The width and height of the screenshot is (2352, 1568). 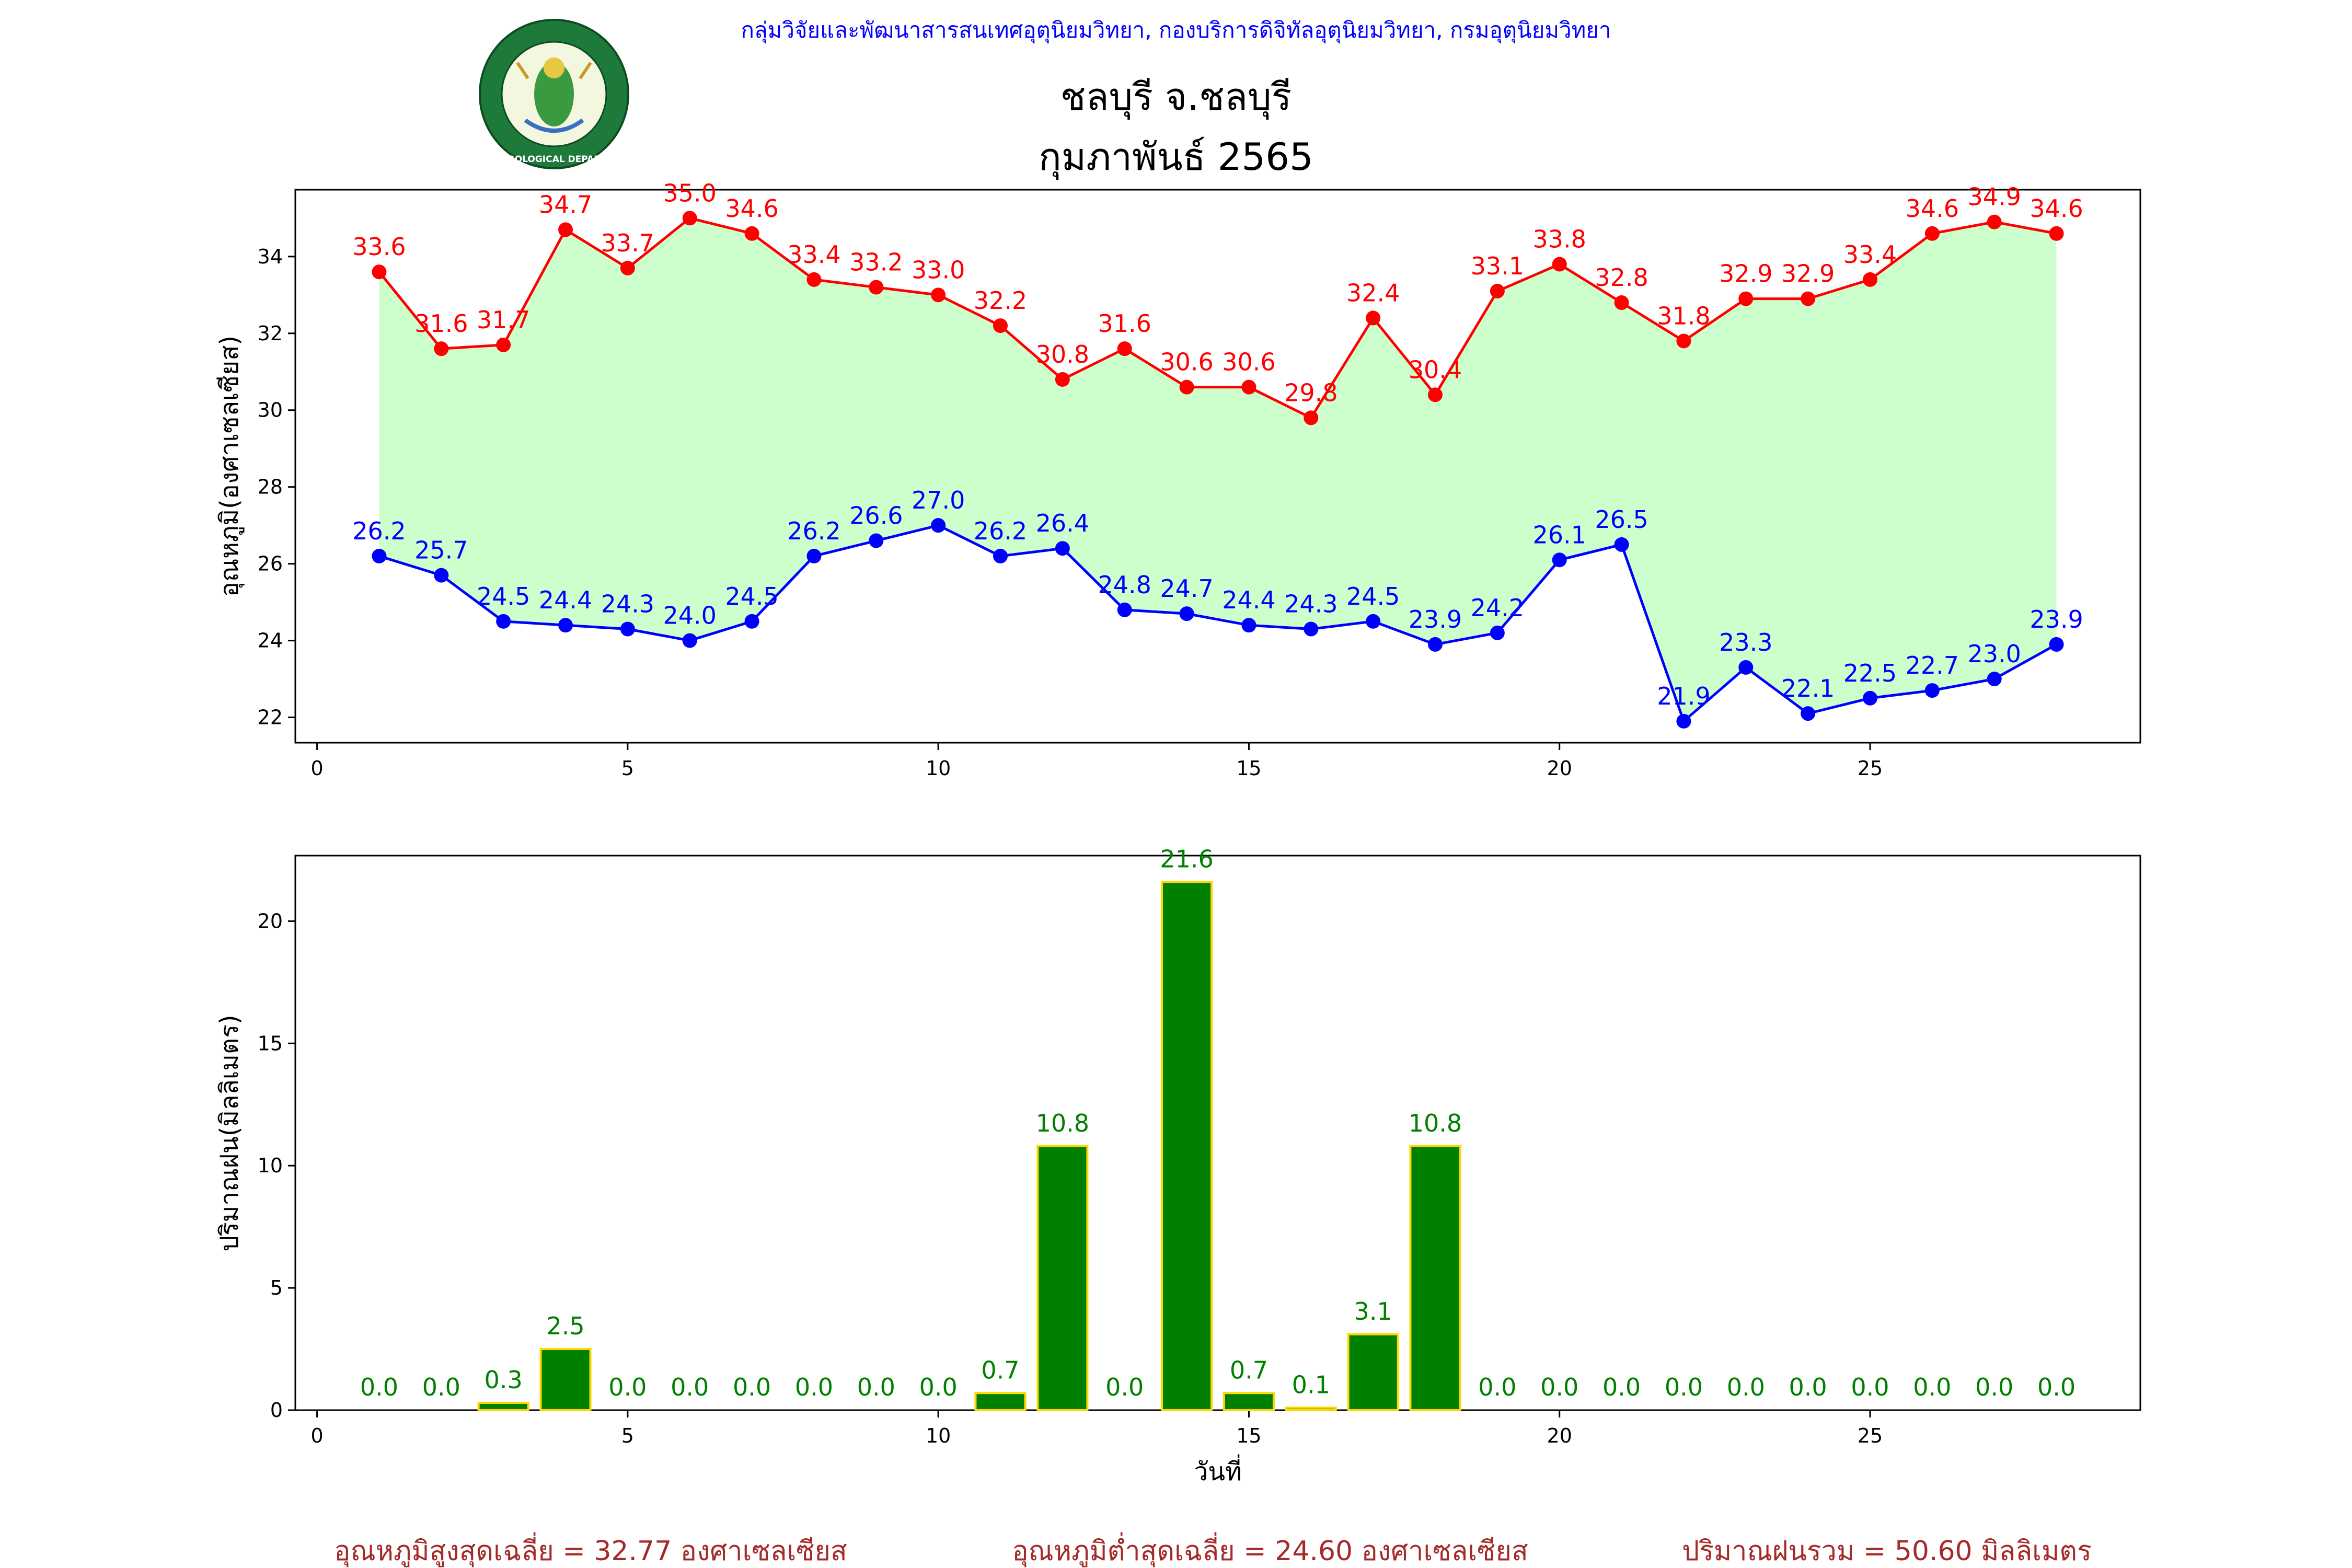 What do you see at coordinates (1497, 608) in the screenshot?
I see `min-temperature-value-label: 24.2` at bounding box center [1497, 608].